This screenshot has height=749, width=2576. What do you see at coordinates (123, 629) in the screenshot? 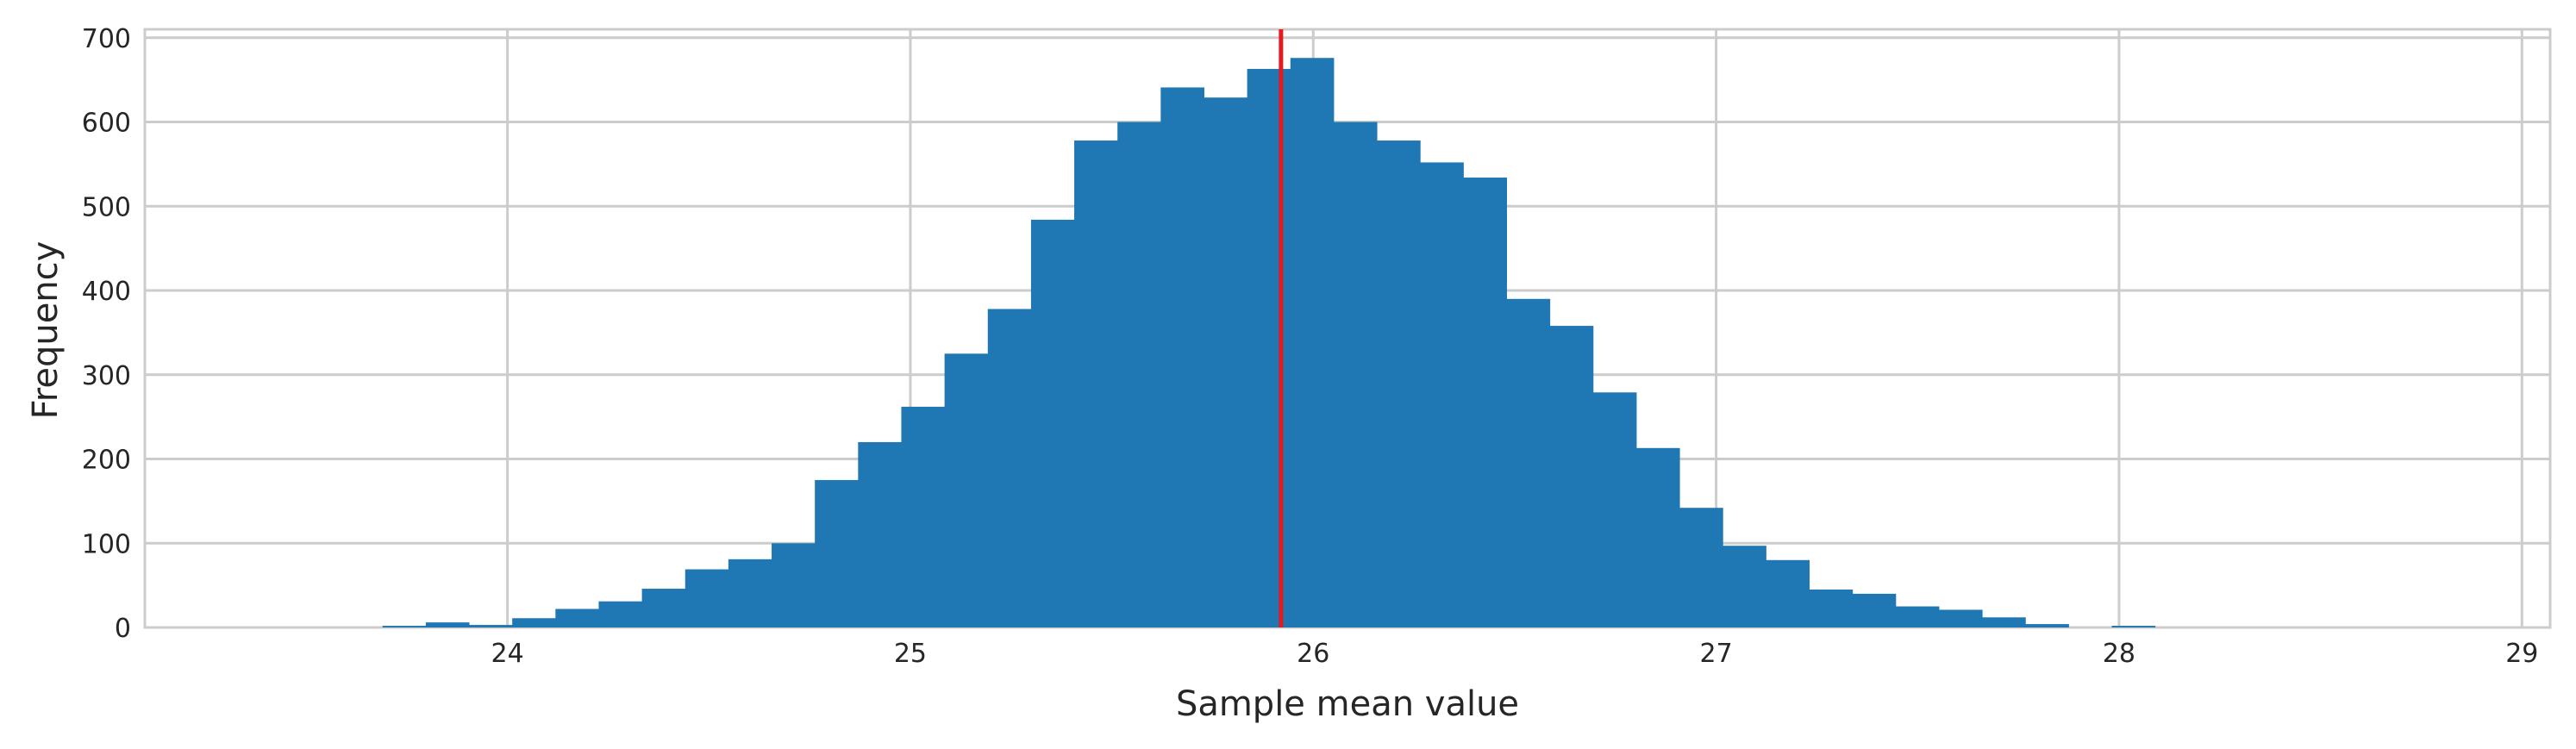
I see `y-tick-label: 0` at bounding box center [123, 629].